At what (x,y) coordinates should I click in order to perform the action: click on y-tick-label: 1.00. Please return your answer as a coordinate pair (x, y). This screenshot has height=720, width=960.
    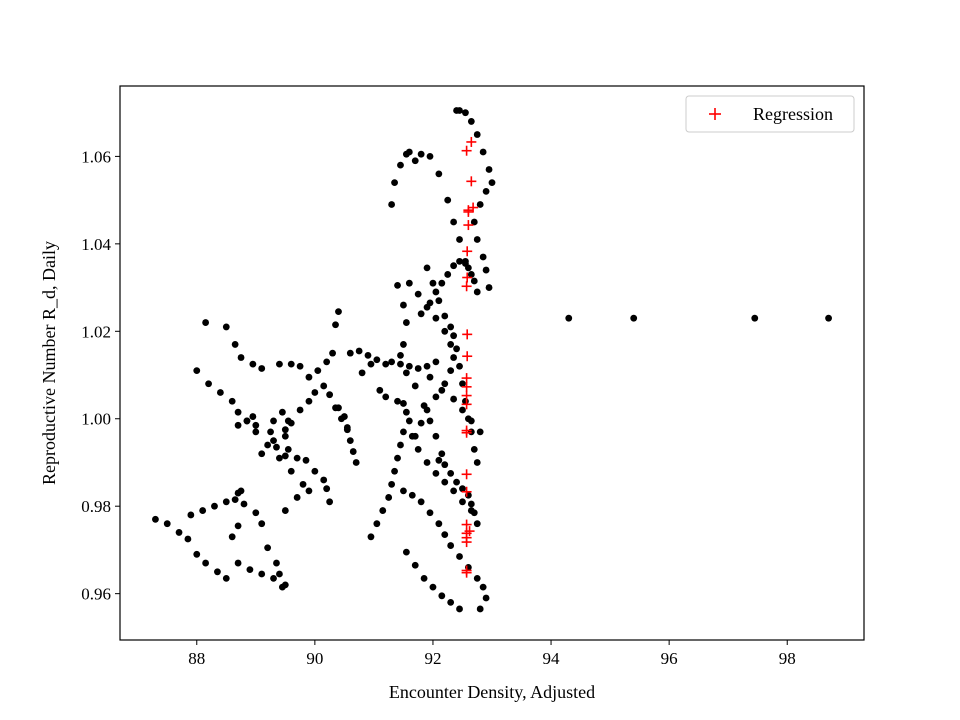
    Looking at the image, I should click on (96, 419).